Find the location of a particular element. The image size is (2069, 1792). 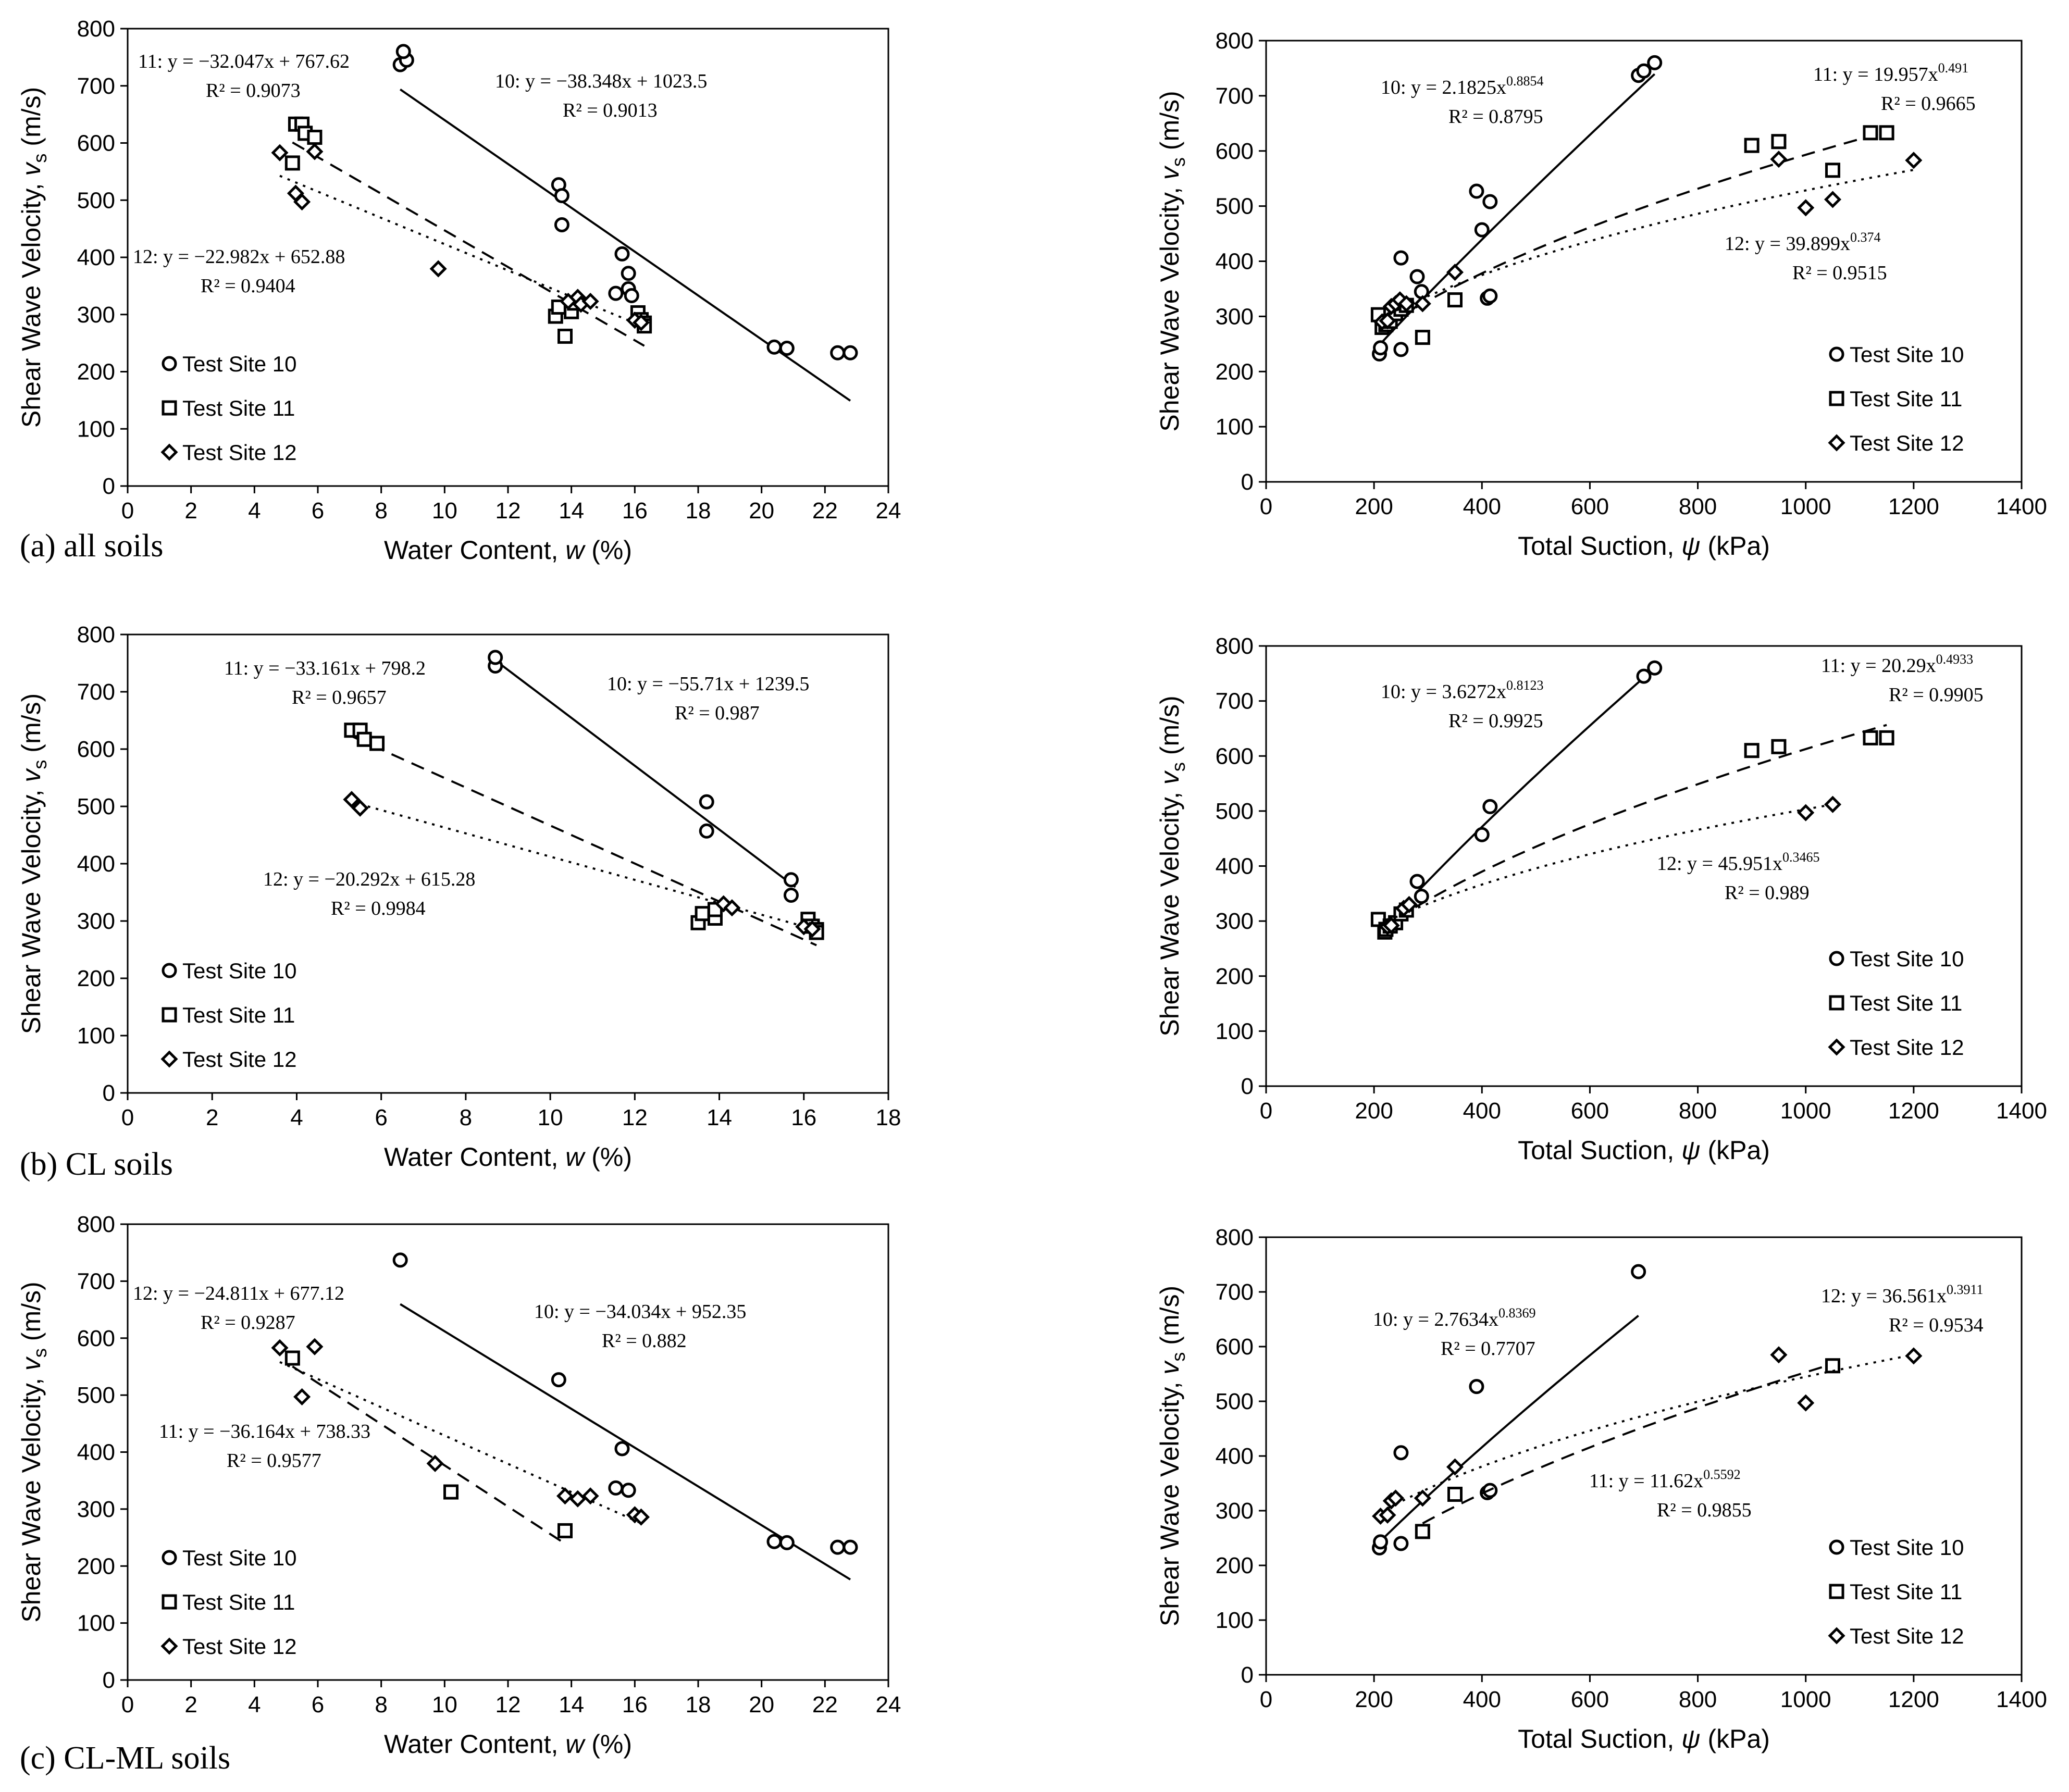

x-tick-label: 200 is located at coordinates (1374, 1111).